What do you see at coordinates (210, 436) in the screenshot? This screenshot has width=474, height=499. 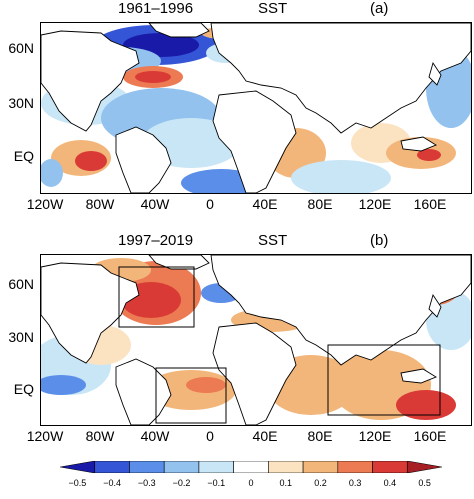 I see `lon-label-b: 0` at bounding box center [210, 436].